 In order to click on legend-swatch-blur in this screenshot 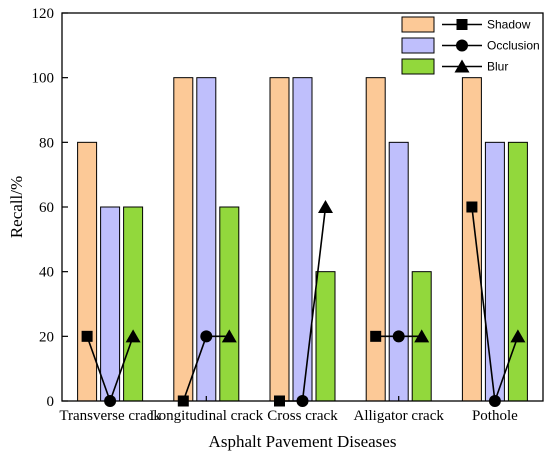, I will do `click(418, 66)`.